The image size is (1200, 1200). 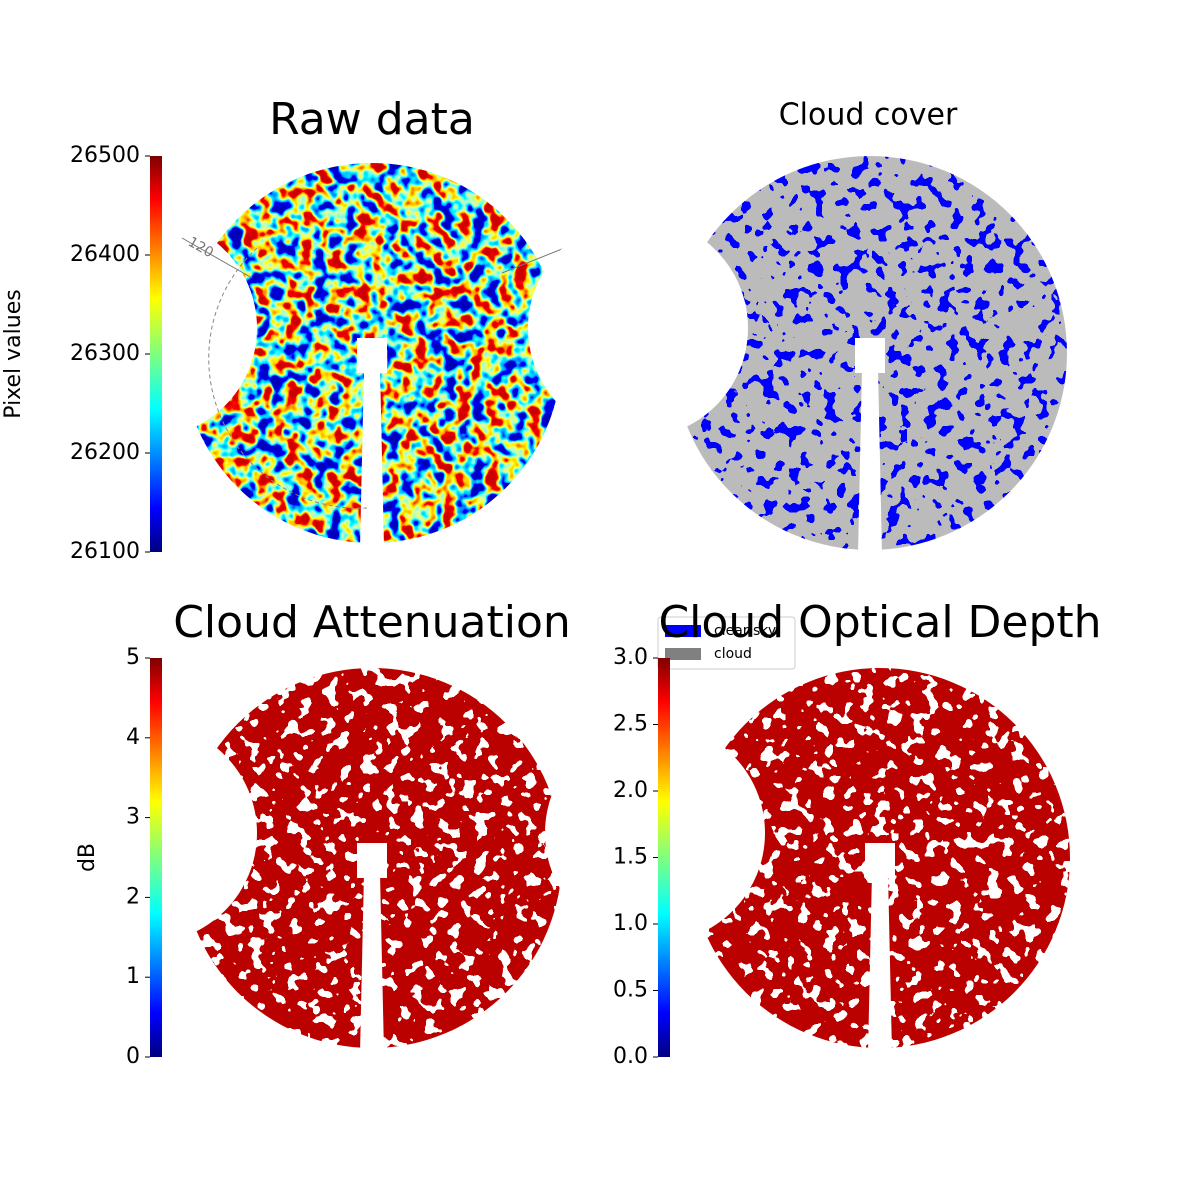 What do you see at coordinates (13, 353) in the screenshot?
I see `colorbar-label: Pixel values` at bounding box center [13, 353].